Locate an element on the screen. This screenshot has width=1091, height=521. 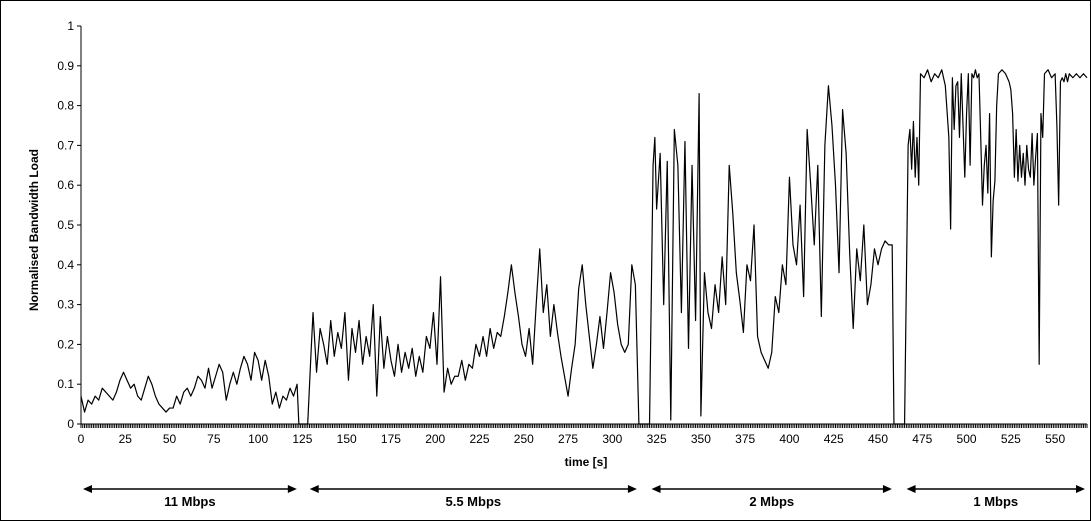
x-tick-label: 225 is located at coordinates (479, 439).